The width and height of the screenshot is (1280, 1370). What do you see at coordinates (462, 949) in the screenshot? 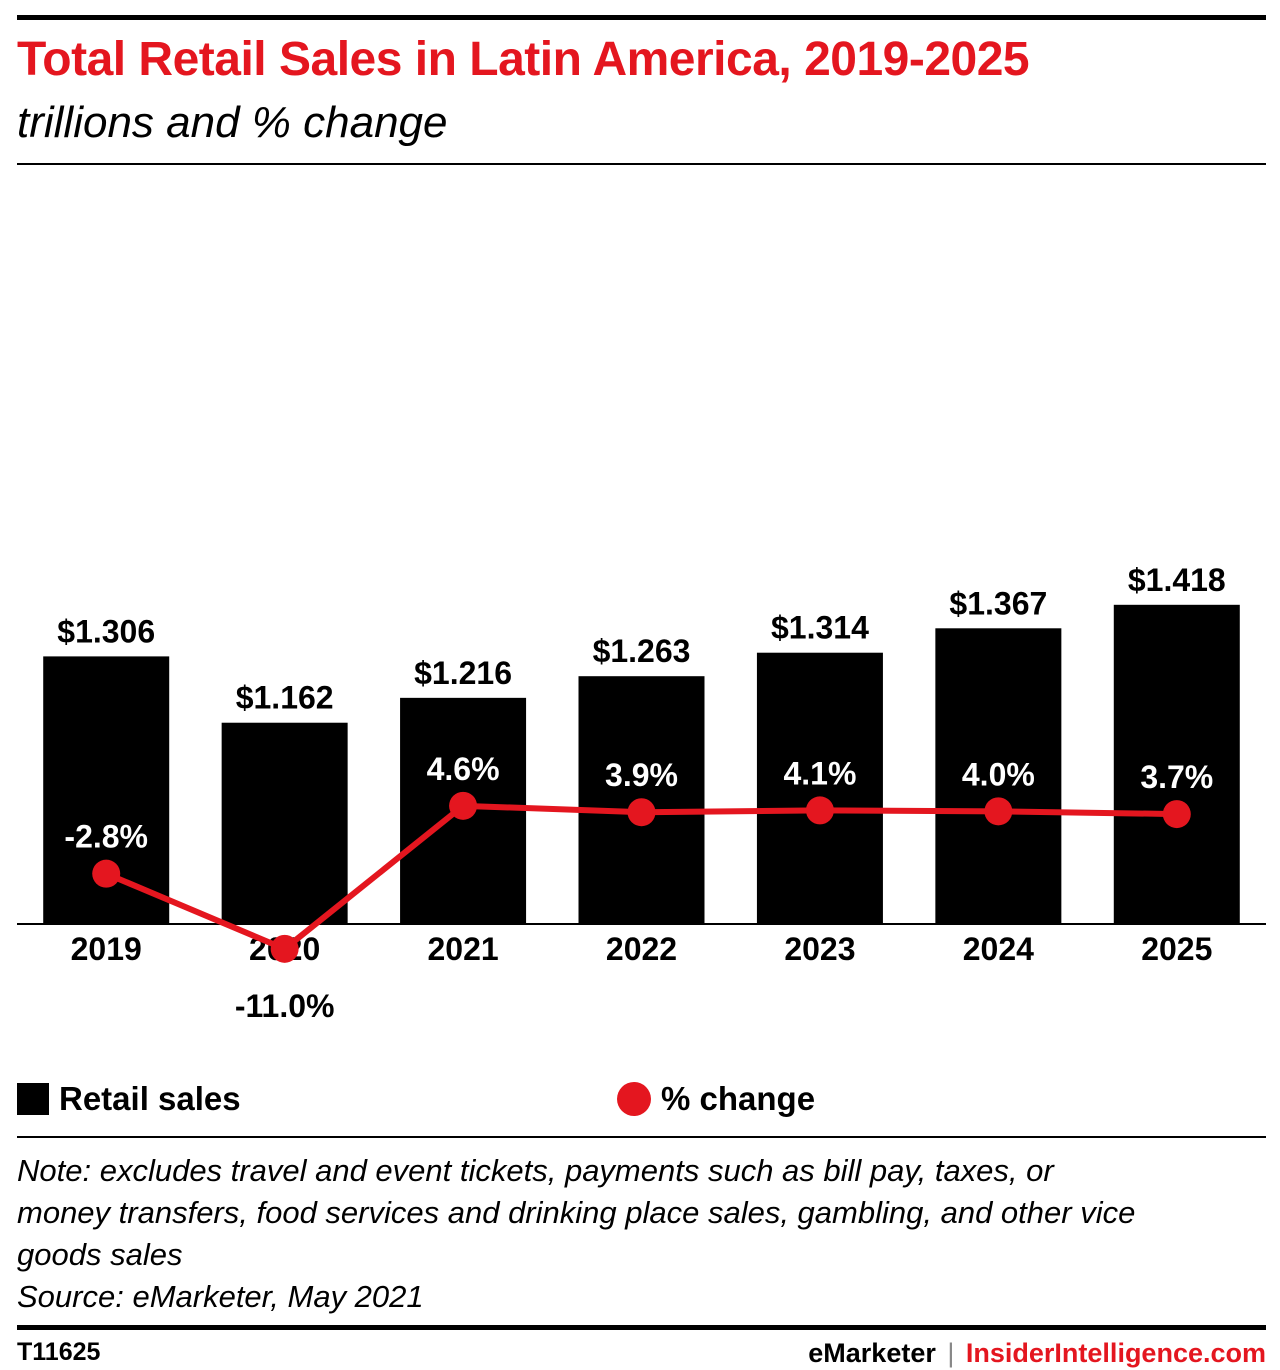
I see `x-tick-label: 2021` at bounding box center [462, 949].